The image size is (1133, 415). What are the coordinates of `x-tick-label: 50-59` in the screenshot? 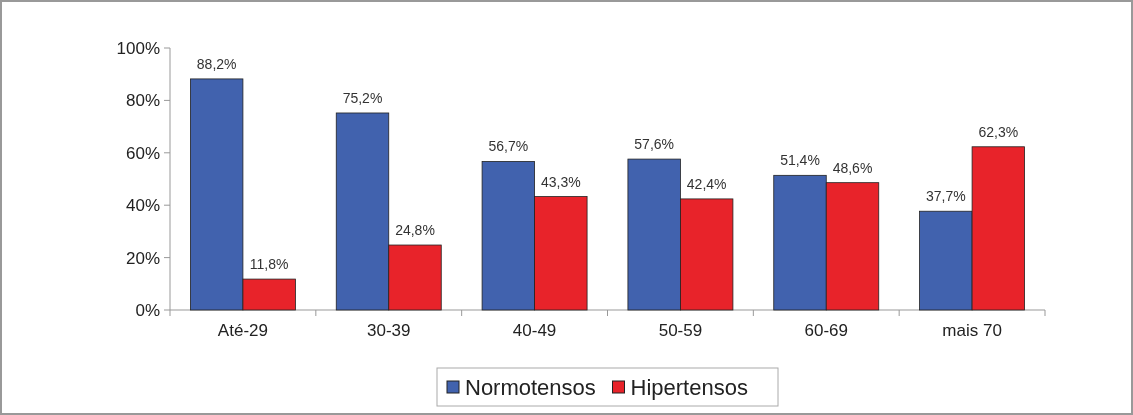 It's located at (680, 330).